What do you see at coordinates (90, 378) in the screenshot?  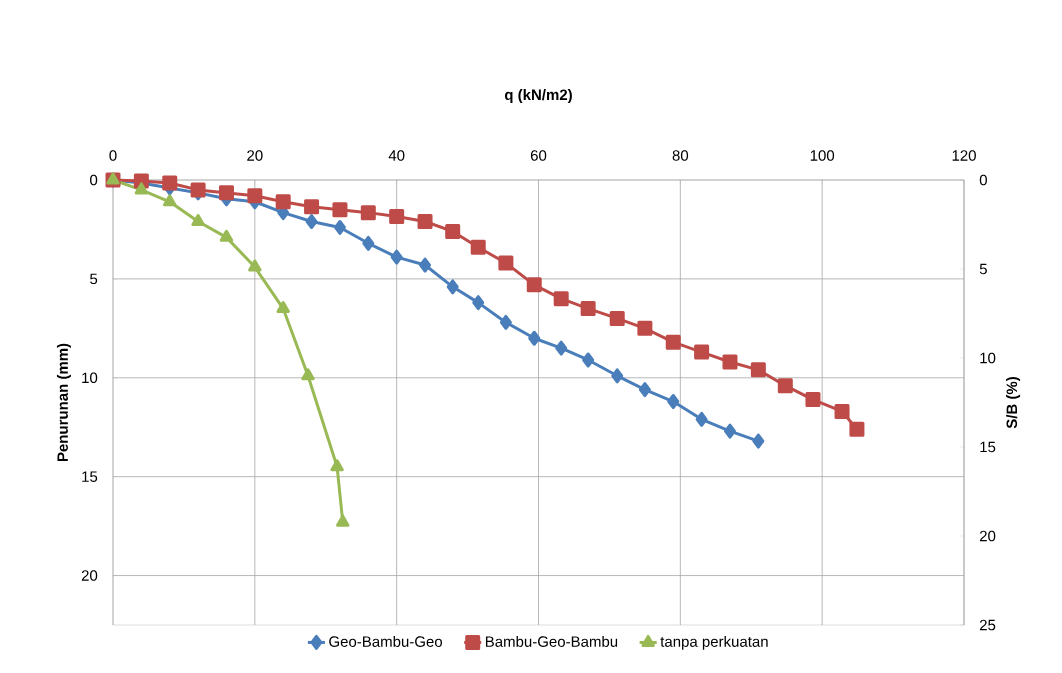 I see `y-tick-label: 10` at bounding box center [90, 378].